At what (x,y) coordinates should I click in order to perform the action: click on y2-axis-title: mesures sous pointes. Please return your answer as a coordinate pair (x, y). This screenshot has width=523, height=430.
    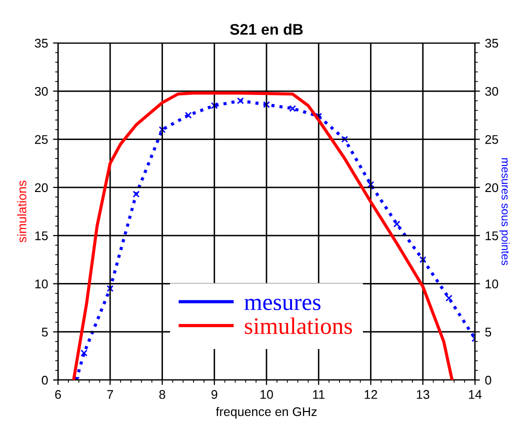
    Looking at the image, I should click on (504, 212).